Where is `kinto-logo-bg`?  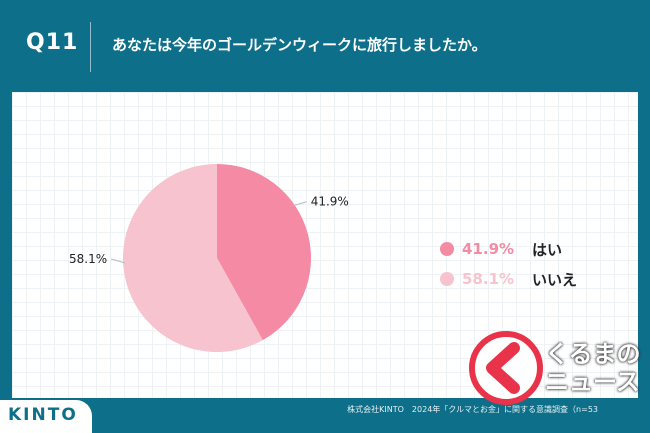
kinto-logo-bg is located at coordinates (46, 416).